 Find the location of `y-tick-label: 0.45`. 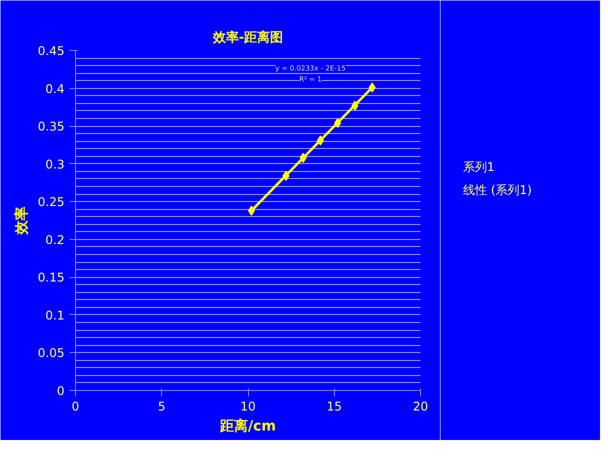

y-tick-label: 0.45 is located at coordinates (51, 51).